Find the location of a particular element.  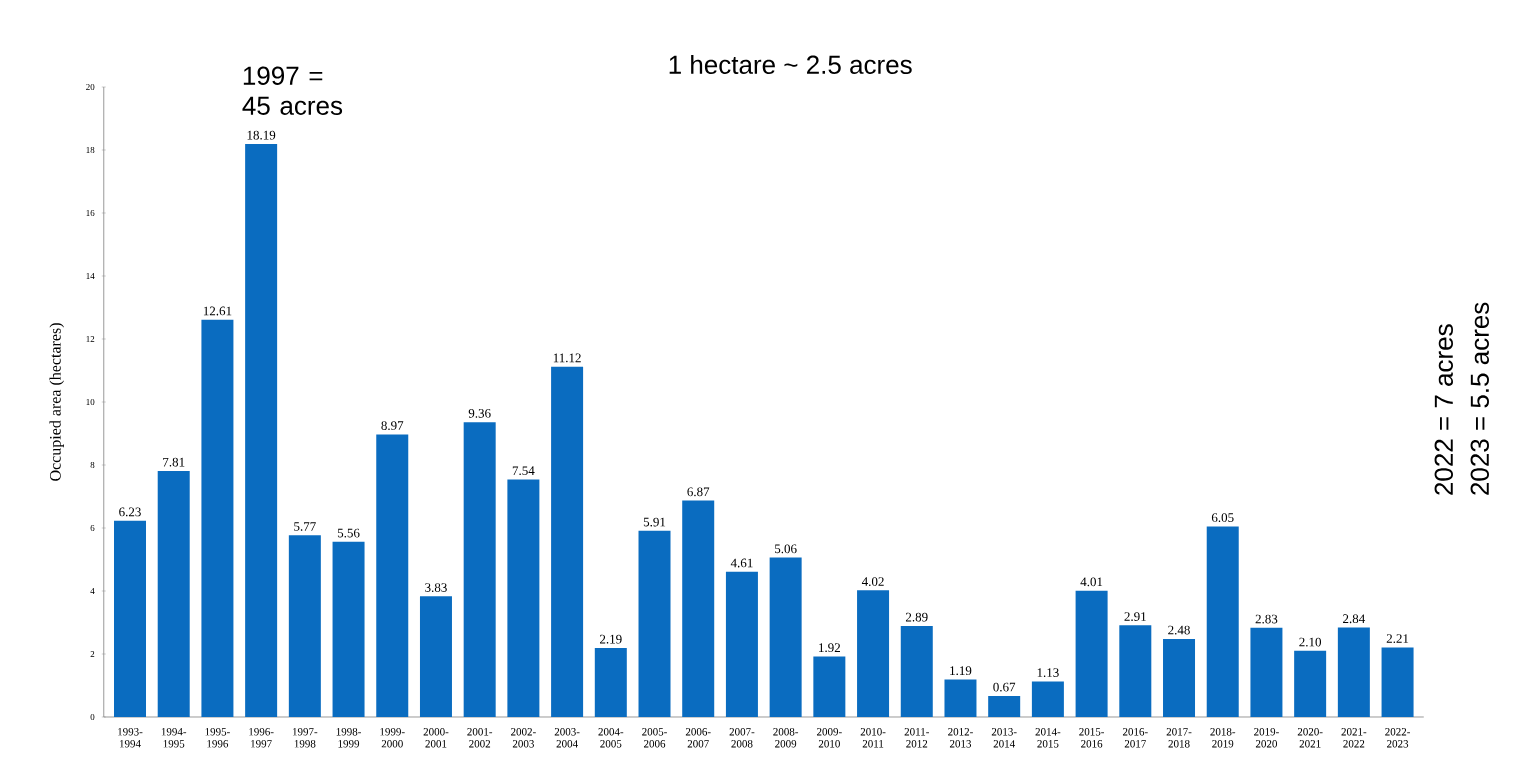

x-tick-label: 1997-1998 is located at coordinates (305, 738).